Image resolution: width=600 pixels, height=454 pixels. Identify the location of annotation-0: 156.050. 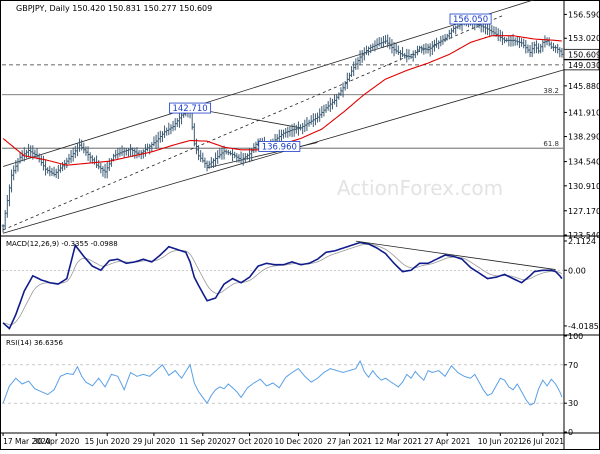
(470, 20).